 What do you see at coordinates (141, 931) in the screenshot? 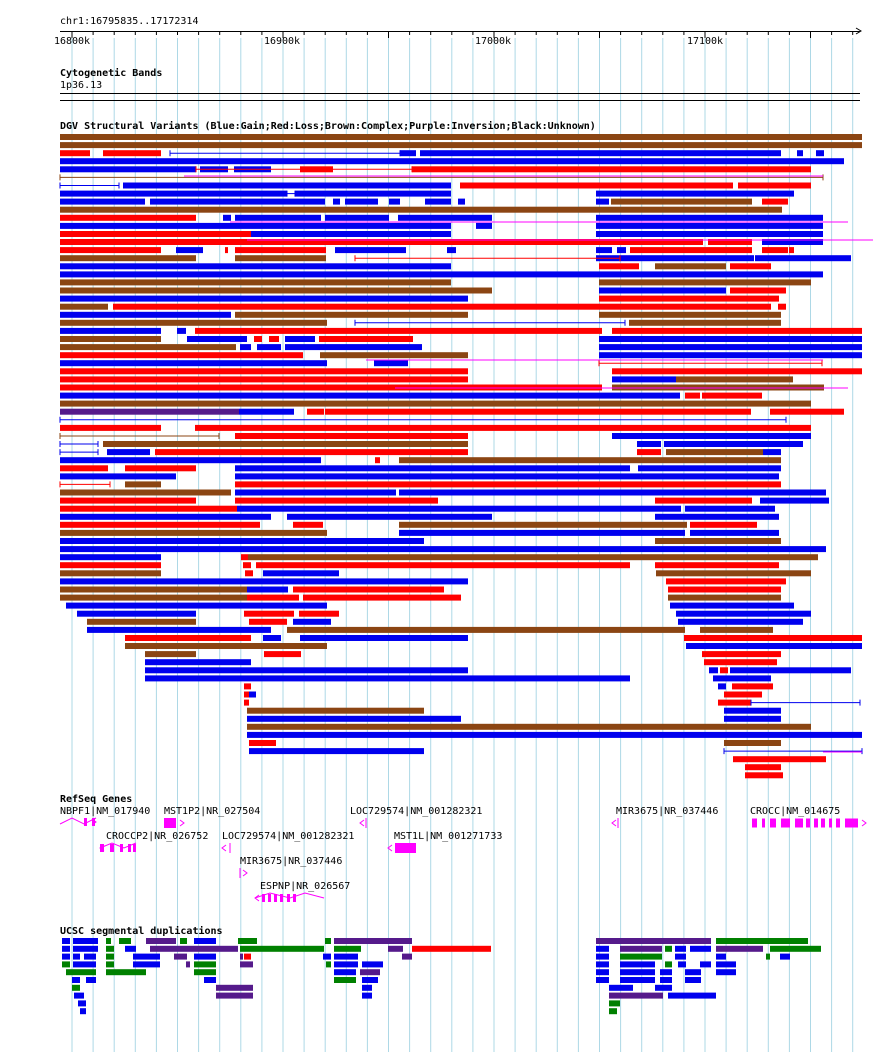
I see `track-title-segdup: UCSC segmental duplications` at bounding box center [141, 931].